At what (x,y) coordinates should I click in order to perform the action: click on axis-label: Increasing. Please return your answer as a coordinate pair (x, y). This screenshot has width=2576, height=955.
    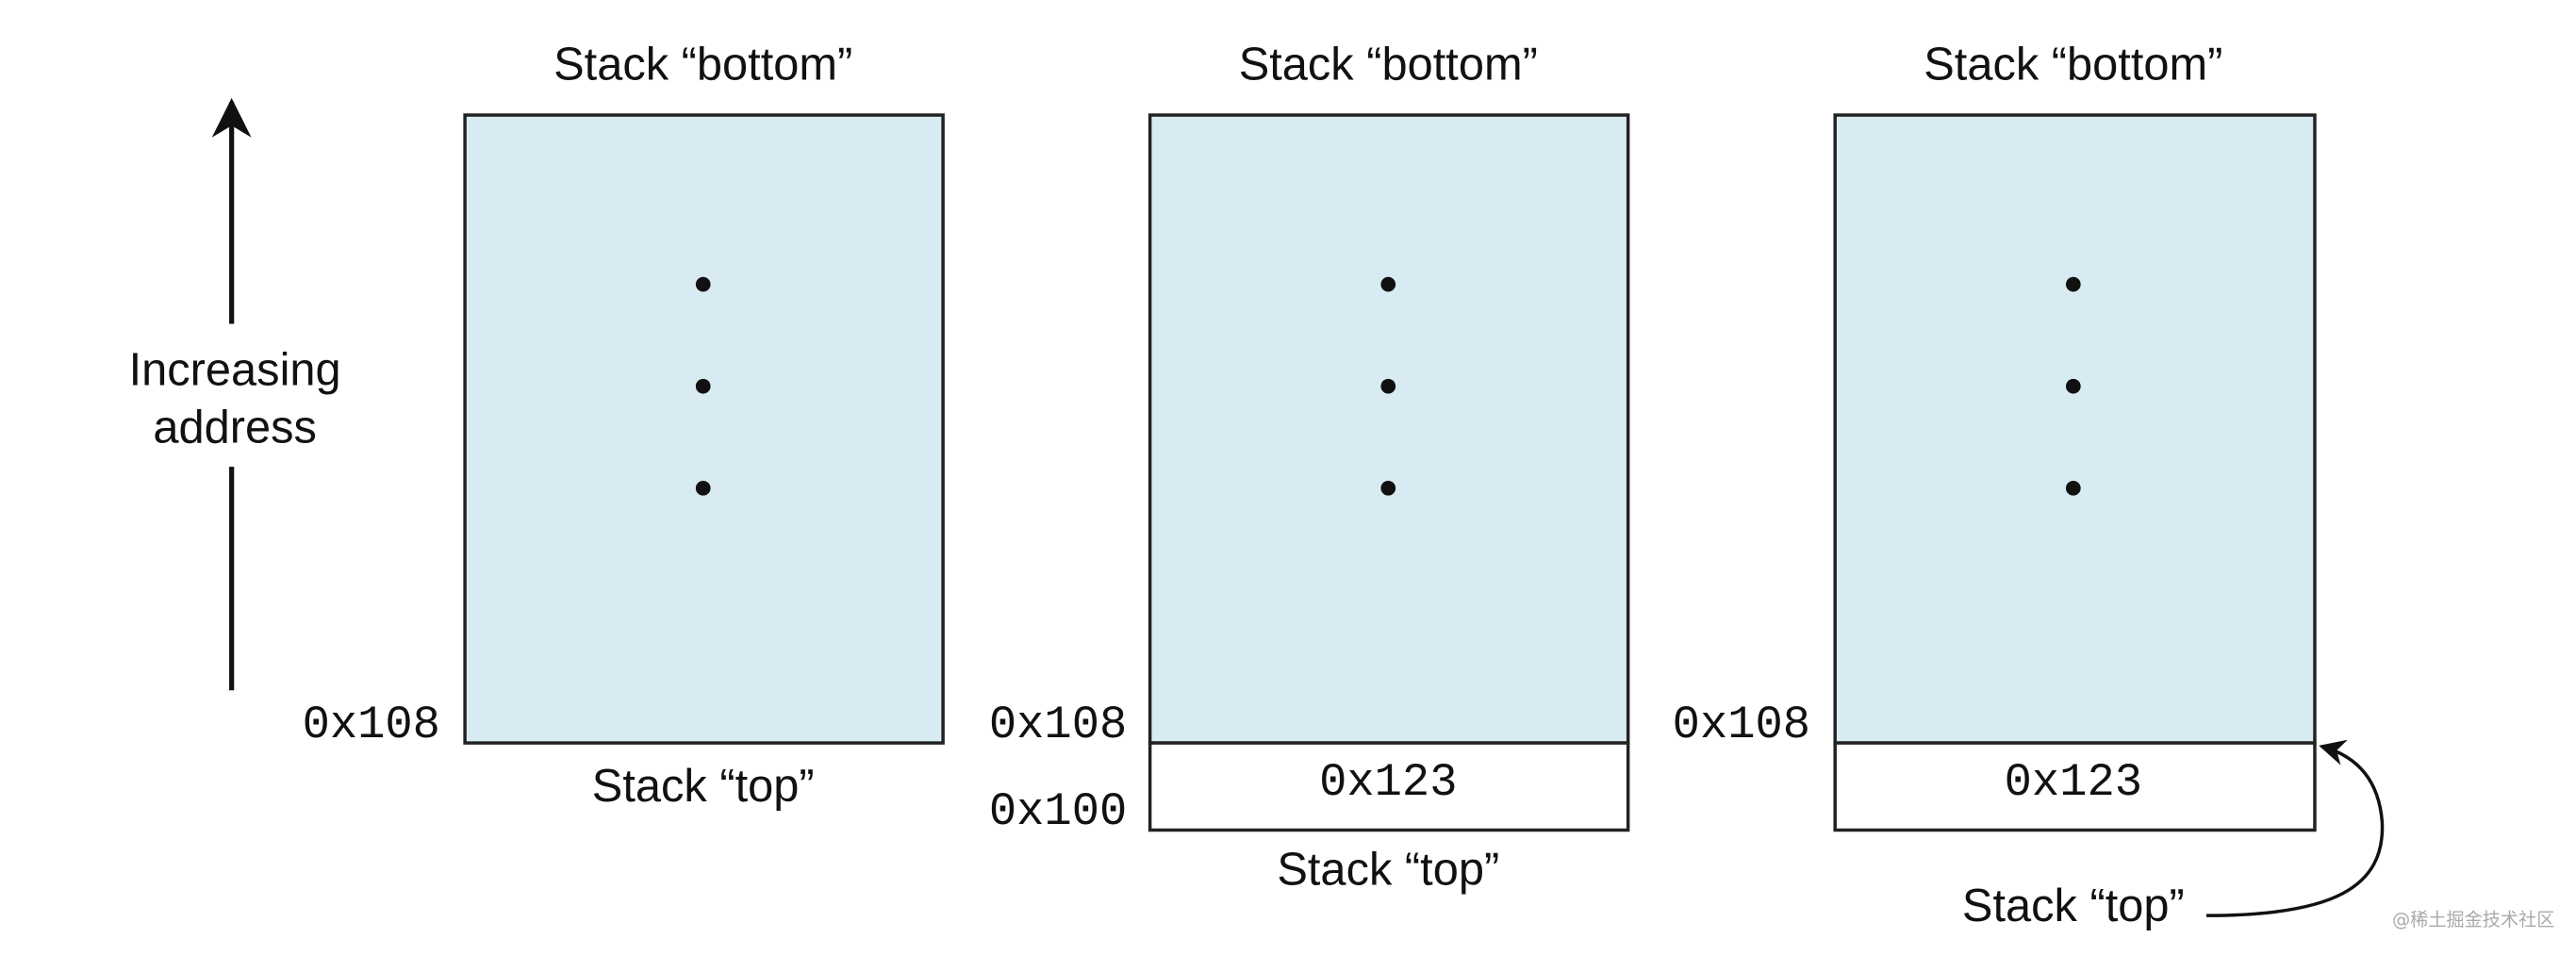
    Looking at the image, I should click on (235, 370).